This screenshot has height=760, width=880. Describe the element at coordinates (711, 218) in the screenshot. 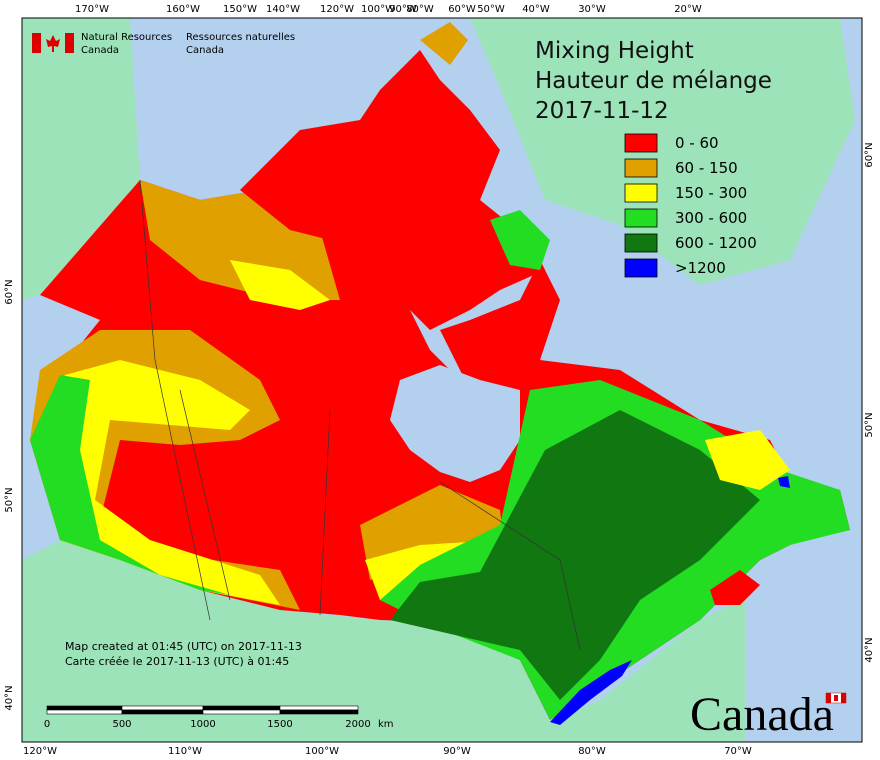

I see `legend-label: 300 - 600` at that location.